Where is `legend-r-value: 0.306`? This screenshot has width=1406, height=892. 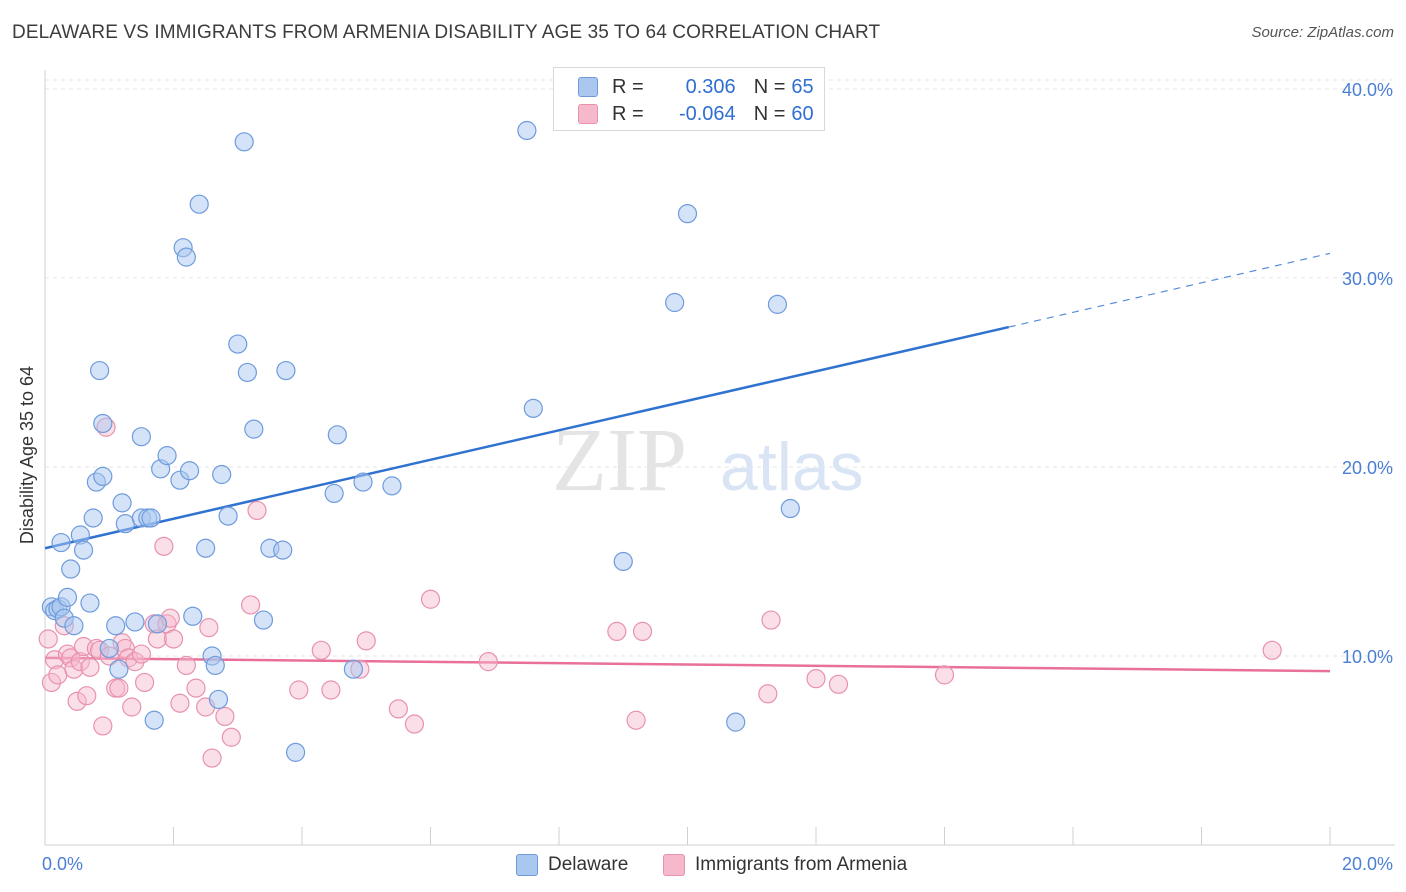 legend-r-value: 0.306 is located at coordinates (710, 86).